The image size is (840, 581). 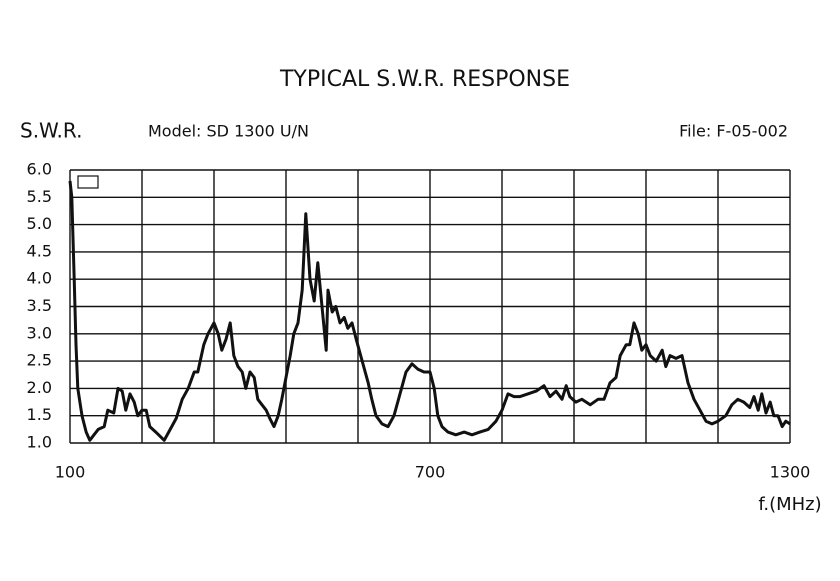 I want to click on x-tick-label: 700, so click(x=430, y=472).